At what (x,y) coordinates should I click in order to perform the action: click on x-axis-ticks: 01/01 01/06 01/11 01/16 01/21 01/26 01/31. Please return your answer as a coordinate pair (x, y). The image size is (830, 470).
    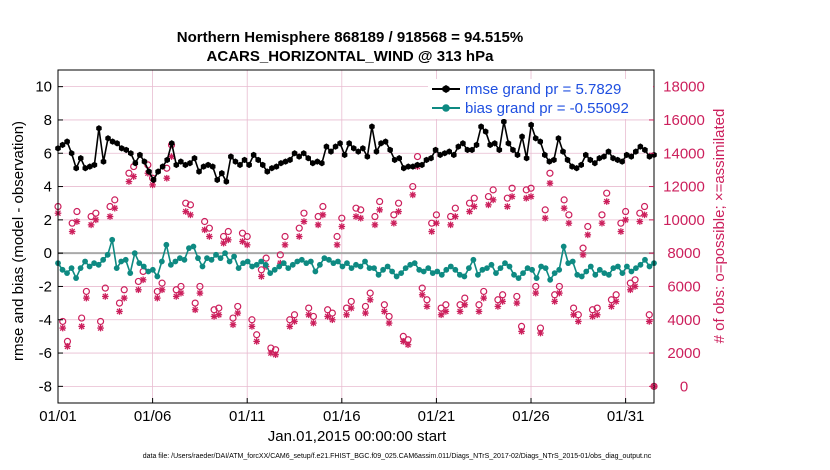
    Looking at the image, I should click on (341, 411).